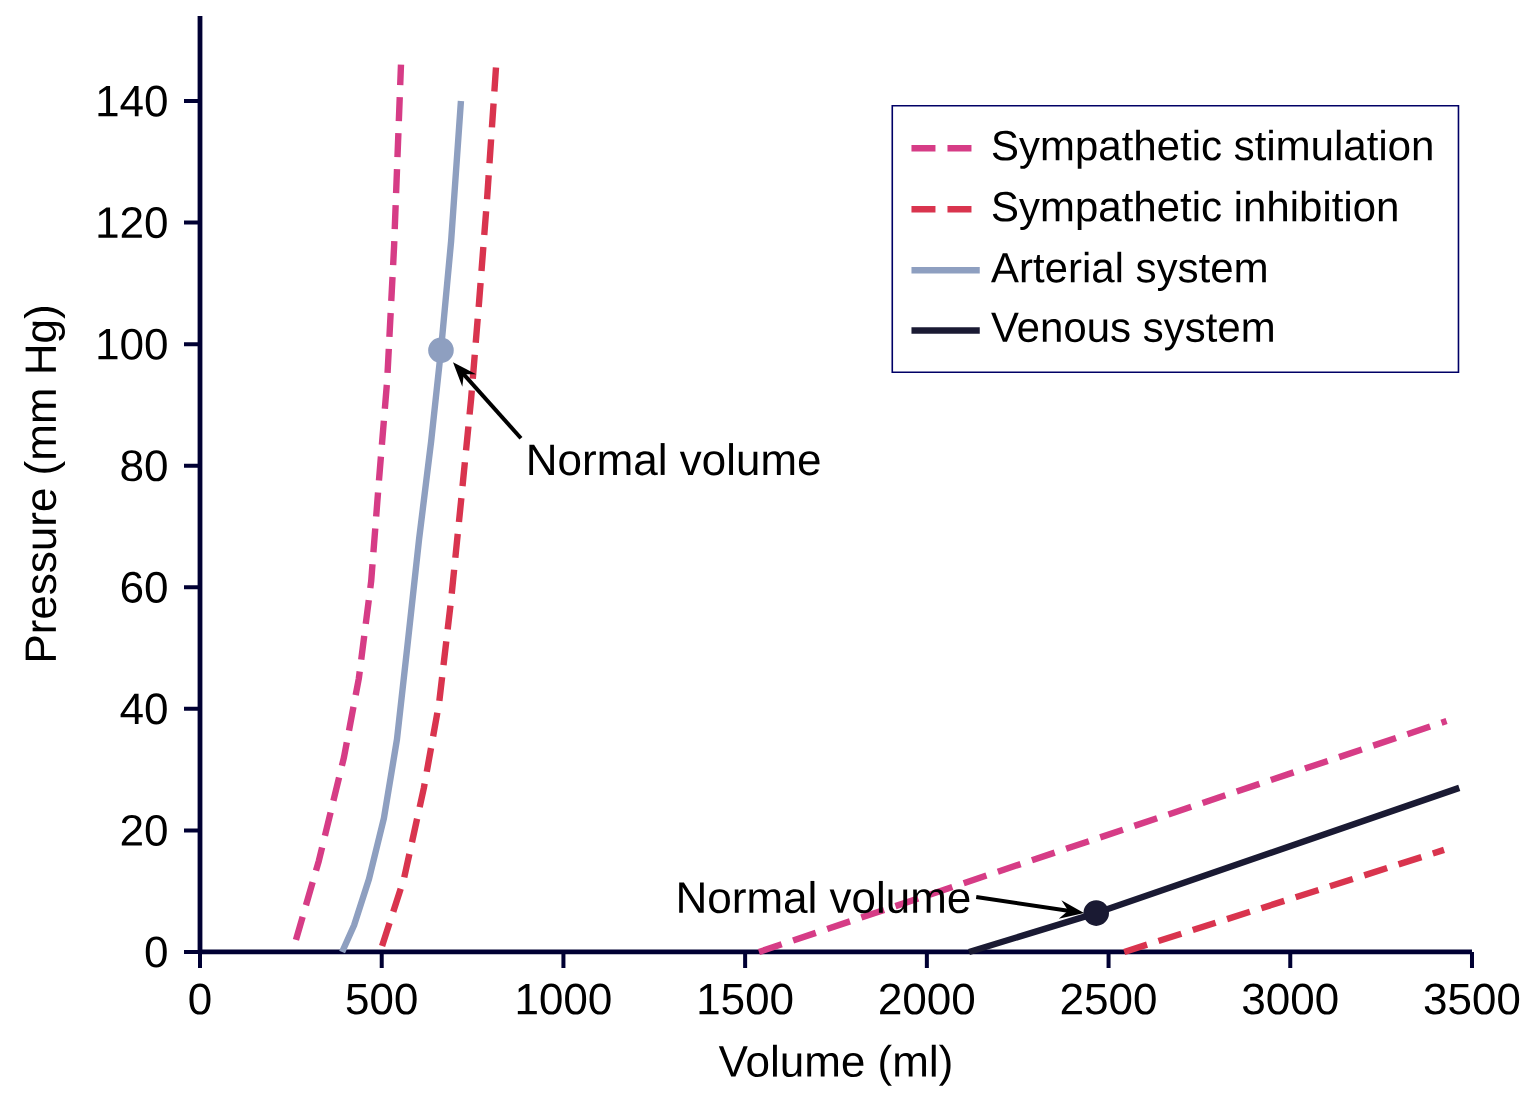 This screenshot has width=1536, height=1112. What do you see at coordinates (132, 101) in the screenshot?
I see `y-tick-label: 140` at bounding box center [132, 101].